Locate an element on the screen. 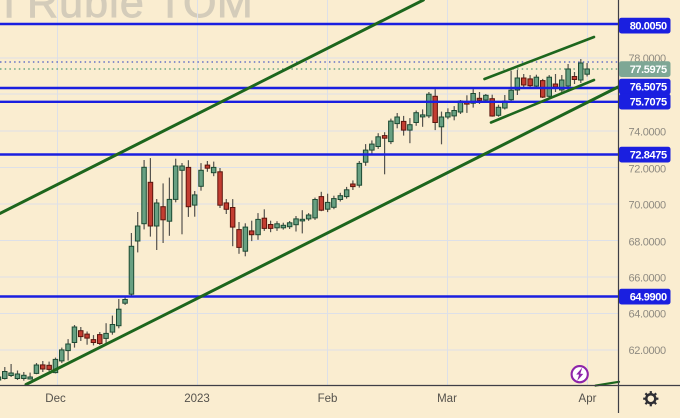 The height and width of the screenshot is (418, 680). svg-text: 64.0000 is located at coordinates (648, 315).